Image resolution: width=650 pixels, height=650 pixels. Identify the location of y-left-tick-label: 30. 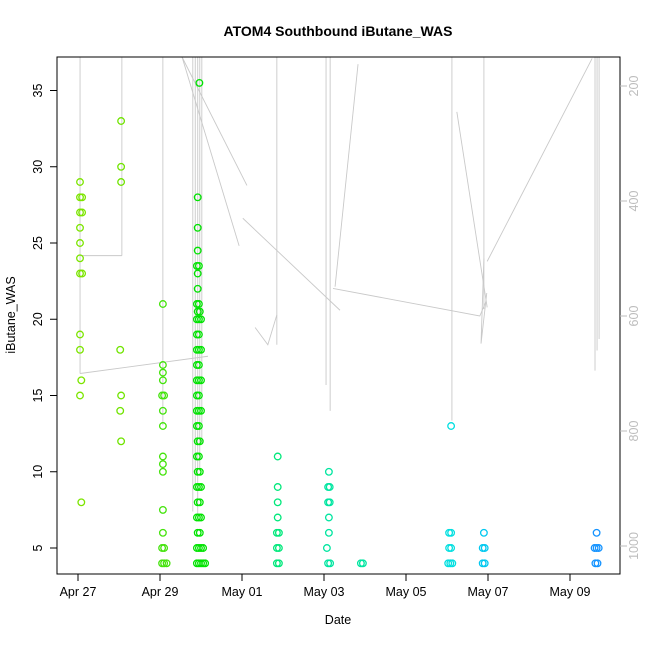
(38, 167).